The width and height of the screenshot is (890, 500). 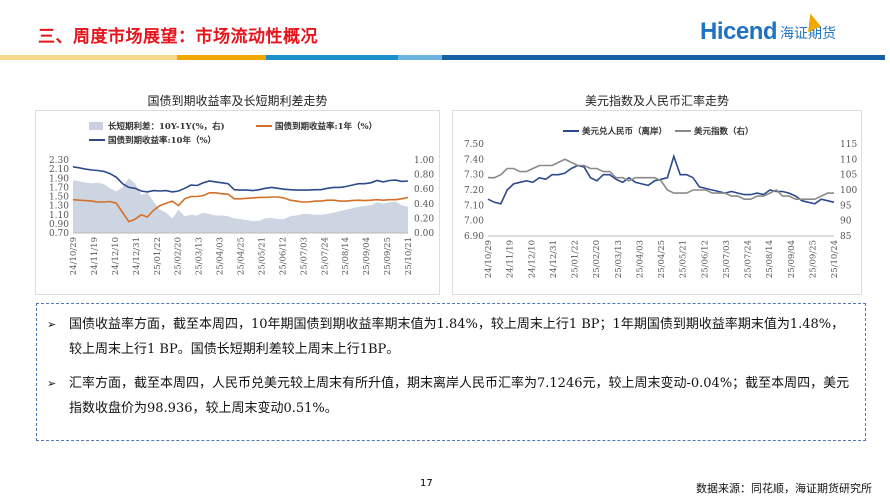 I want to click on legend-label: 长短期利差：10Y-1Y(%，右), so click(x=166, y=126).